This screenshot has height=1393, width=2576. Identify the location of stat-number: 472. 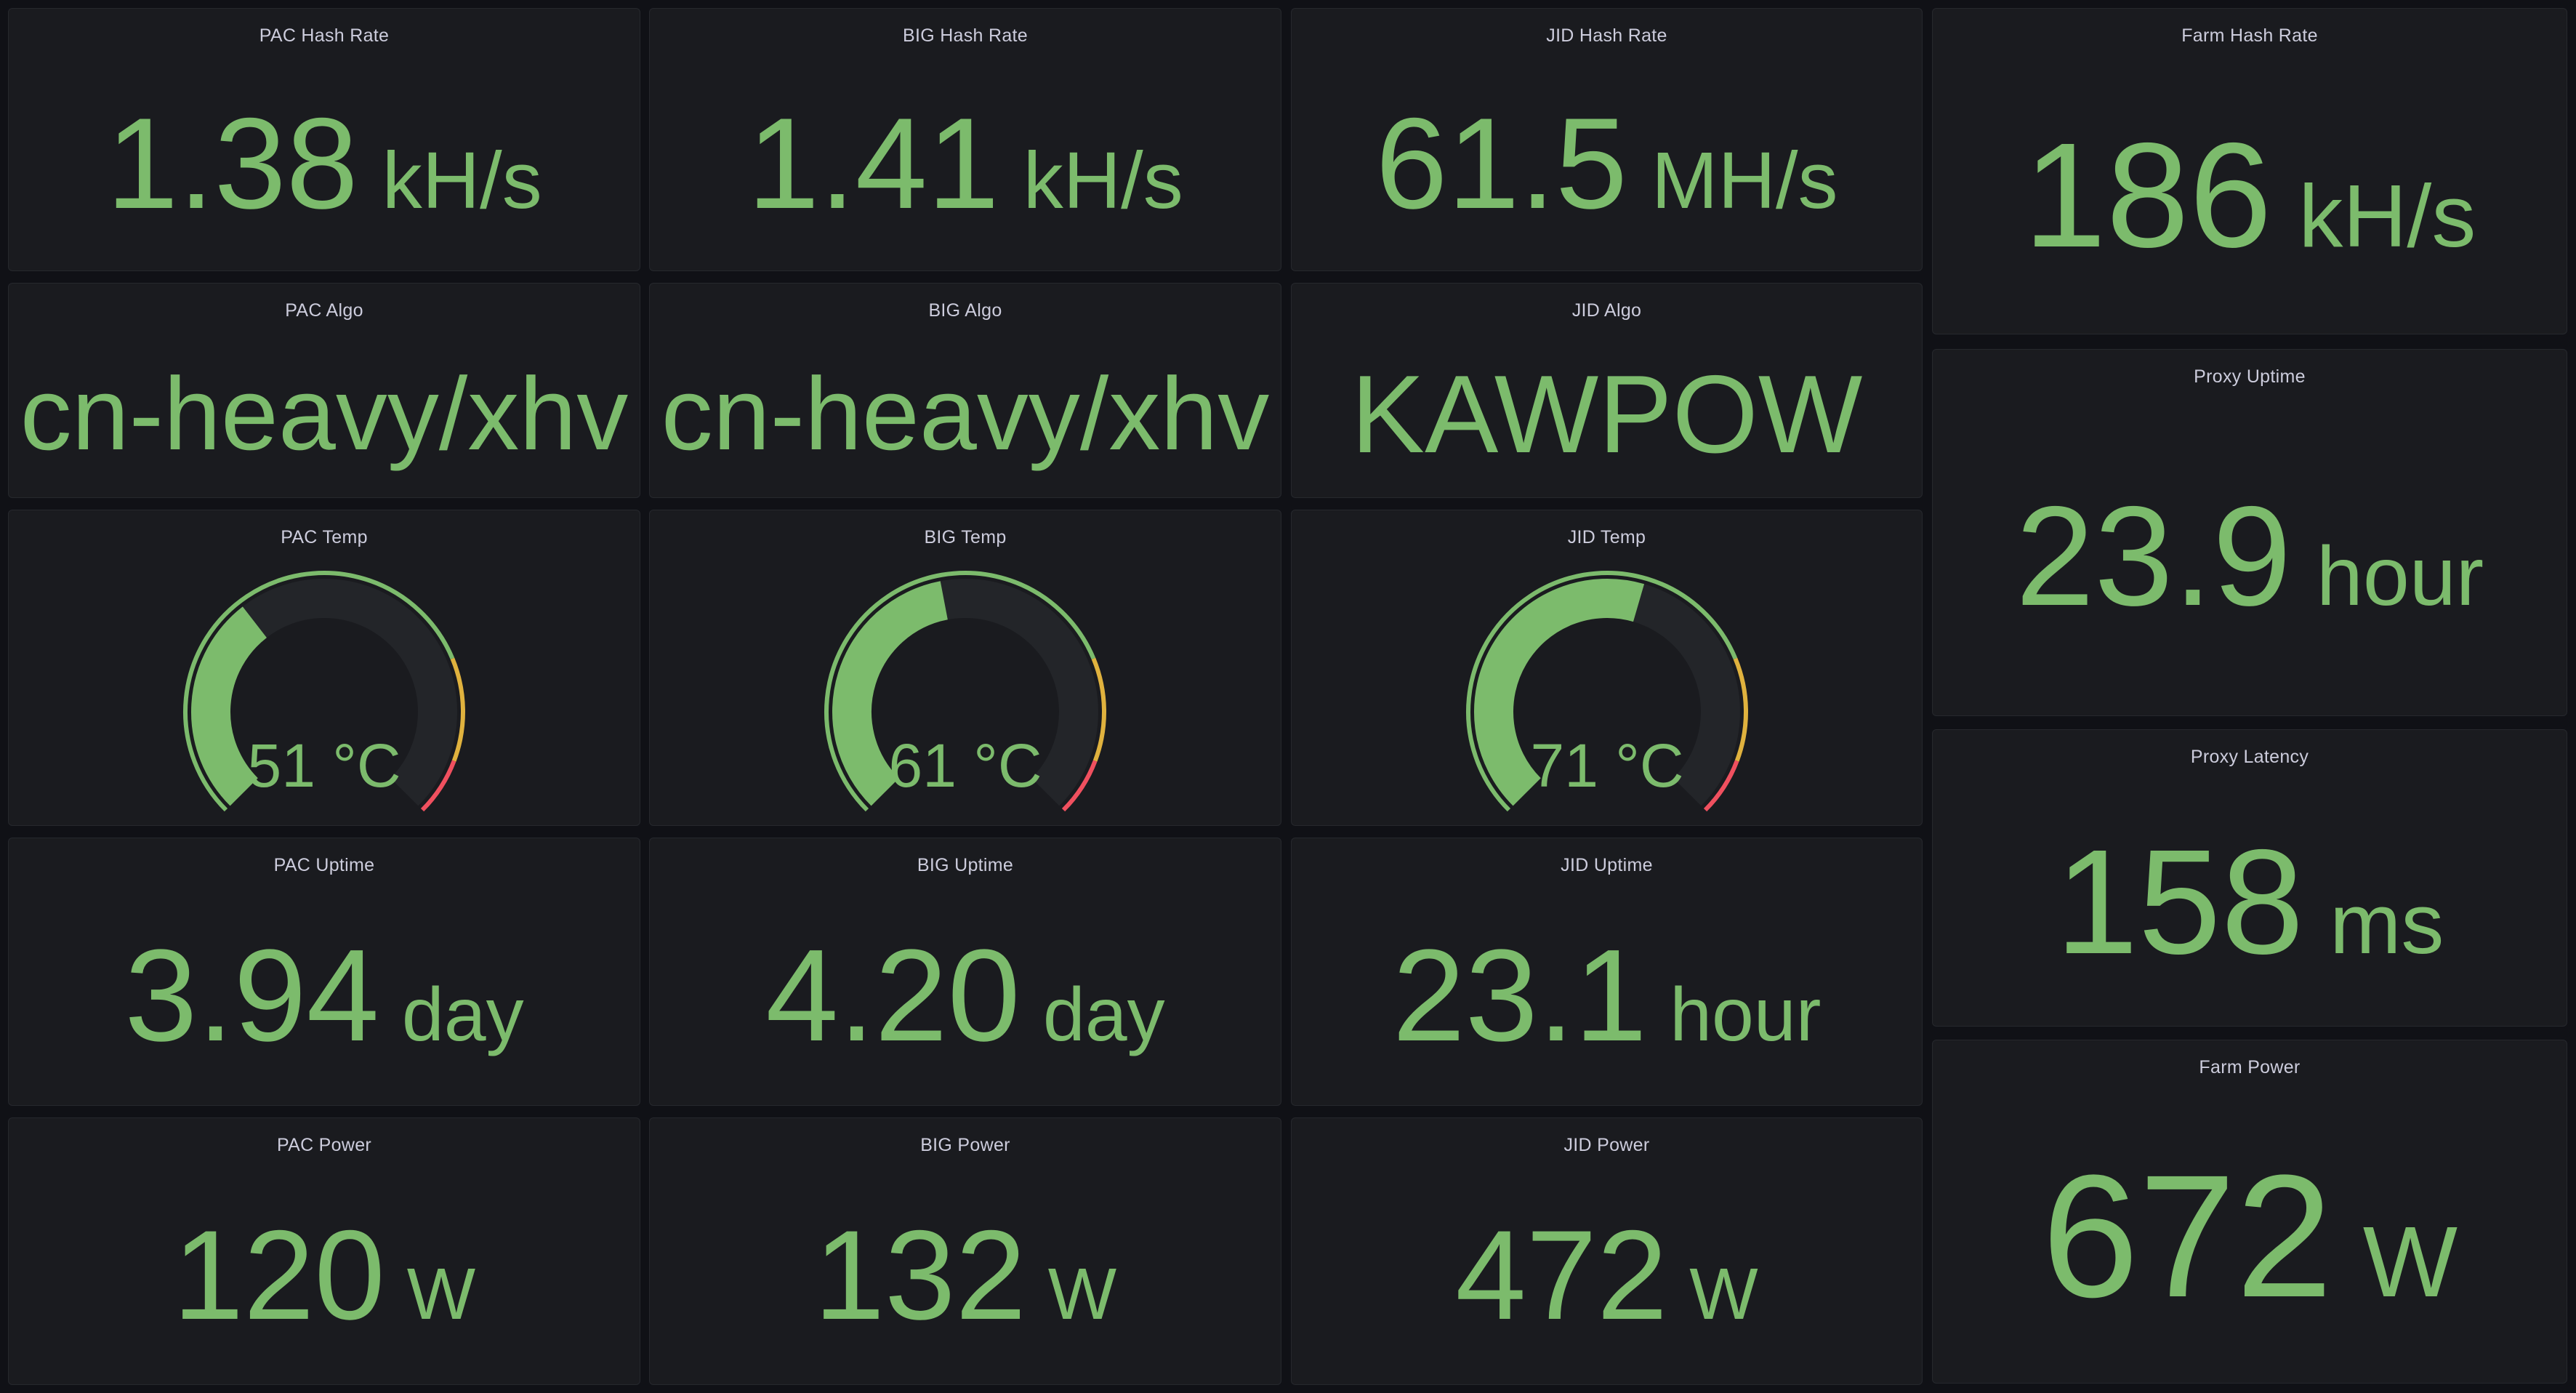
(1561, 1275).